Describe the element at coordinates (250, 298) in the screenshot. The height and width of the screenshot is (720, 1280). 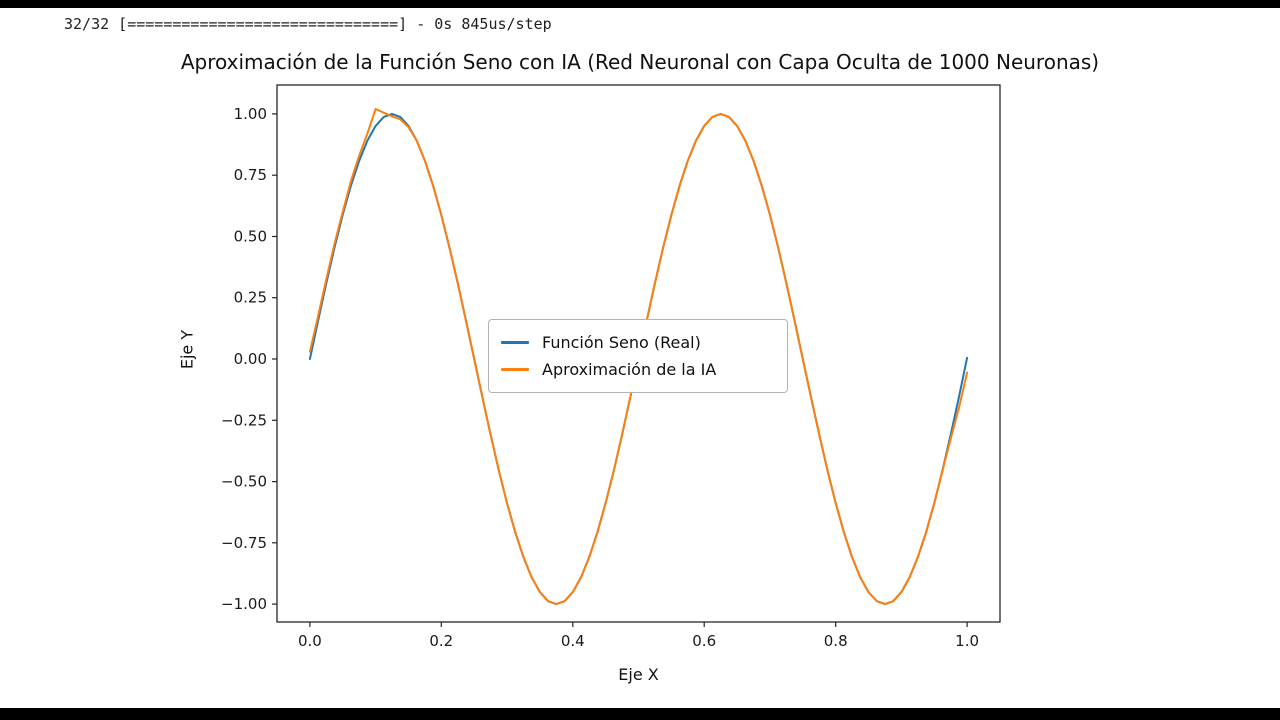
I see `svg-text: 0.25` at that location.